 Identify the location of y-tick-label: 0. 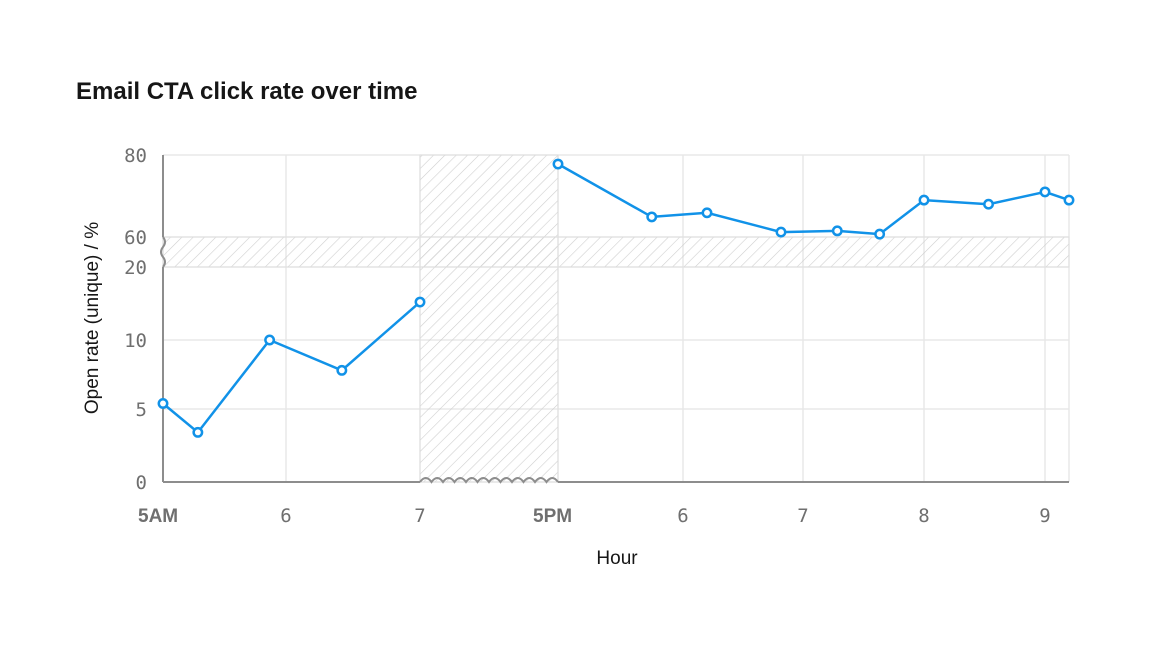
(141, 483).